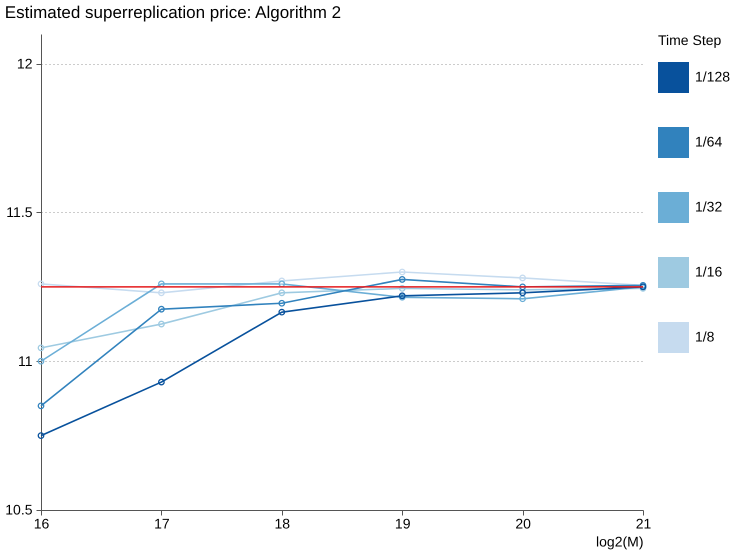 The height and width of the screenshot is (553, 737). What do you see at coordinates (19, 510) in the screenshot?
I see `y-tick-label: 10.5` at bounding box center [19, 510].